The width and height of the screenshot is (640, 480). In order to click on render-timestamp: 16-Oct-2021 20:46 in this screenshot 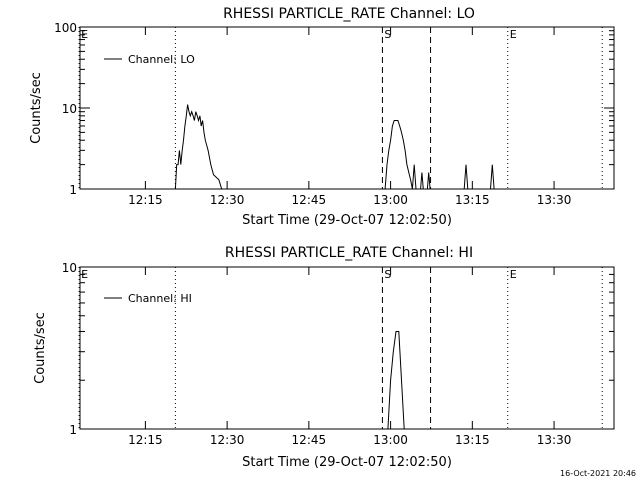, I will do `click(598, 473)`.